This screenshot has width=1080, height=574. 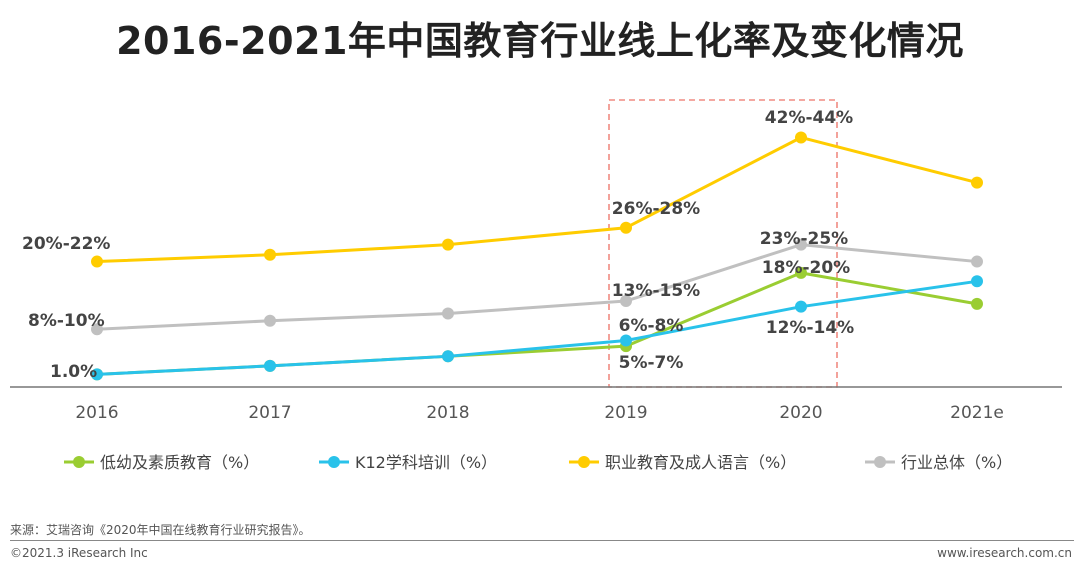 I want to click on data-label: 23%-25%, so click(x=804, y=239).